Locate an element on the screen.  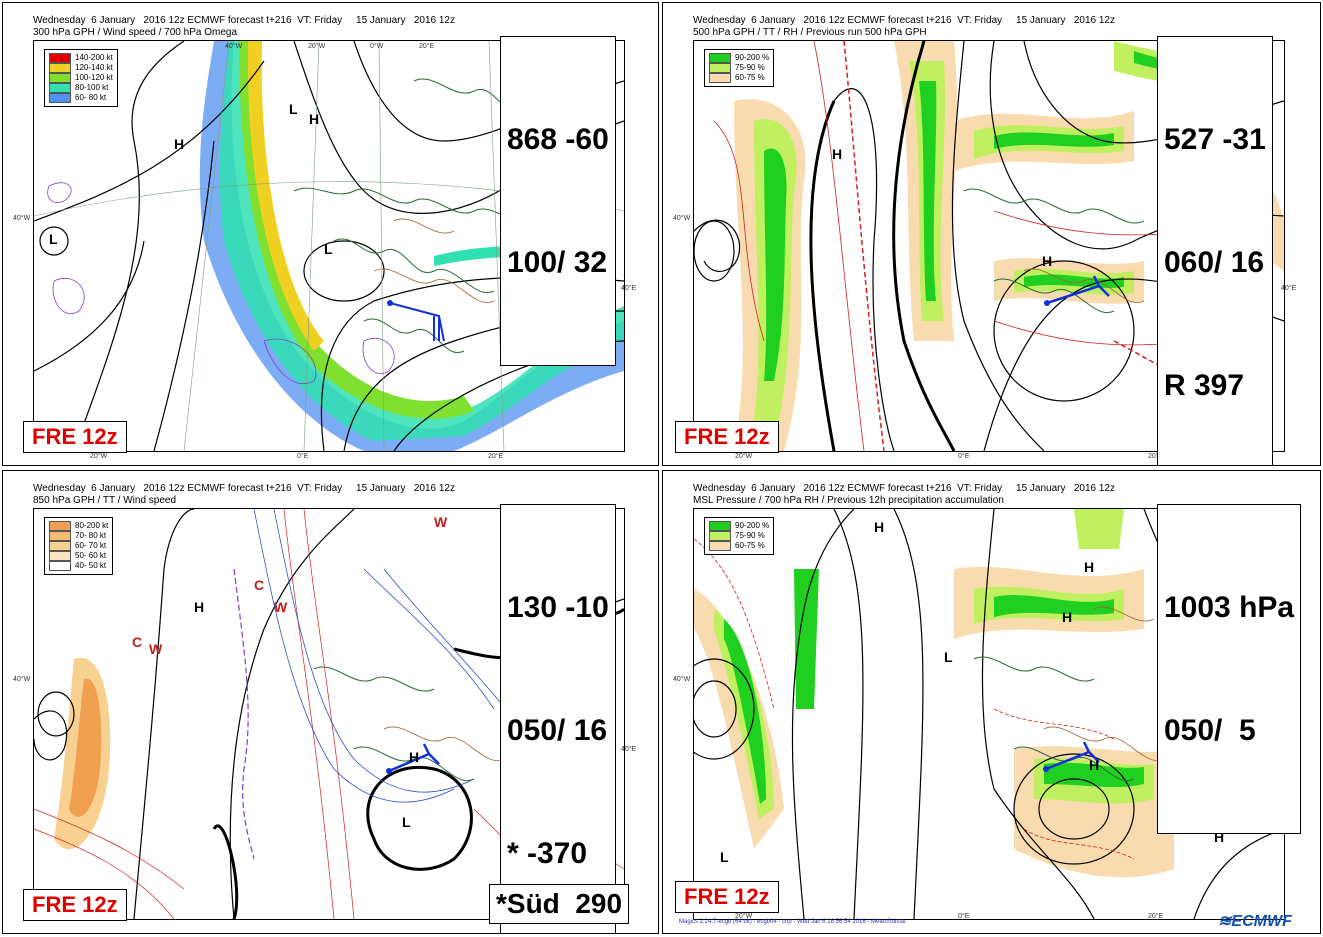
logo-icon: ≋ is located at coordinates (1225, 921).